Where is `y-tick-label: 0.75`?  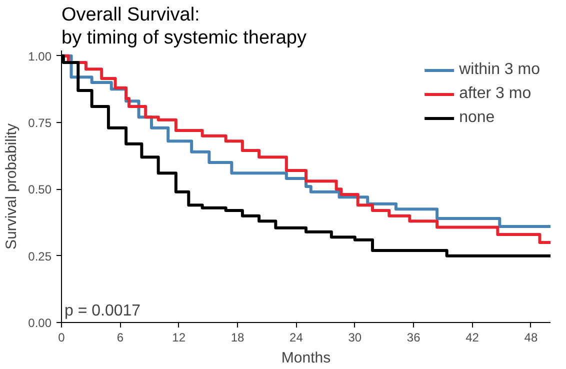
y-tick-label: 0.75 is located at coordinates (40, 123).